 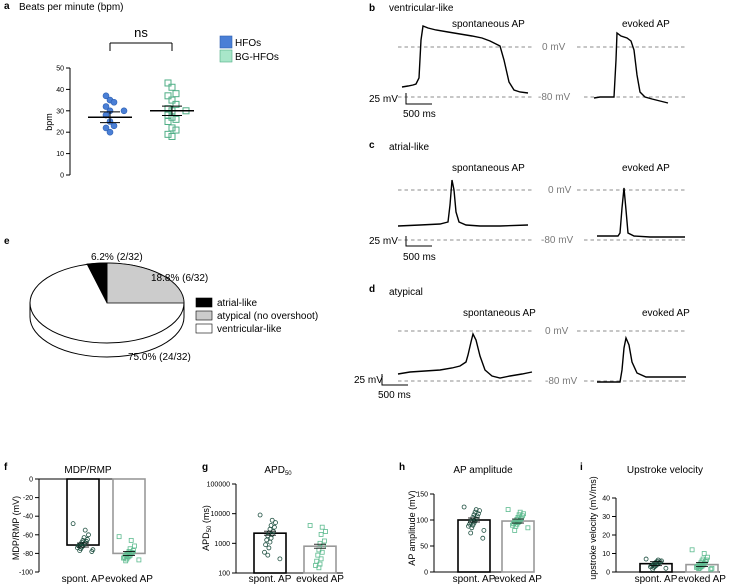 I want to click on panel-f-ytick-label: -100, so click(x=26, y=573).